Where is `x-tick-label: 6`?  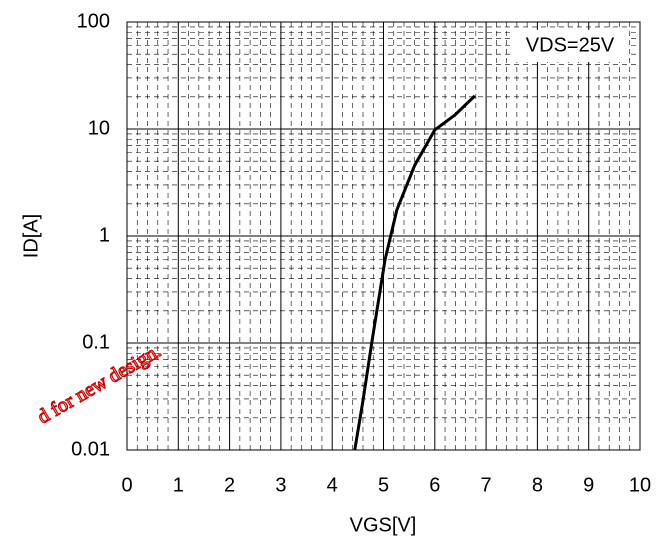
x-tick-label: 6 is located at coordinates (434, 485).